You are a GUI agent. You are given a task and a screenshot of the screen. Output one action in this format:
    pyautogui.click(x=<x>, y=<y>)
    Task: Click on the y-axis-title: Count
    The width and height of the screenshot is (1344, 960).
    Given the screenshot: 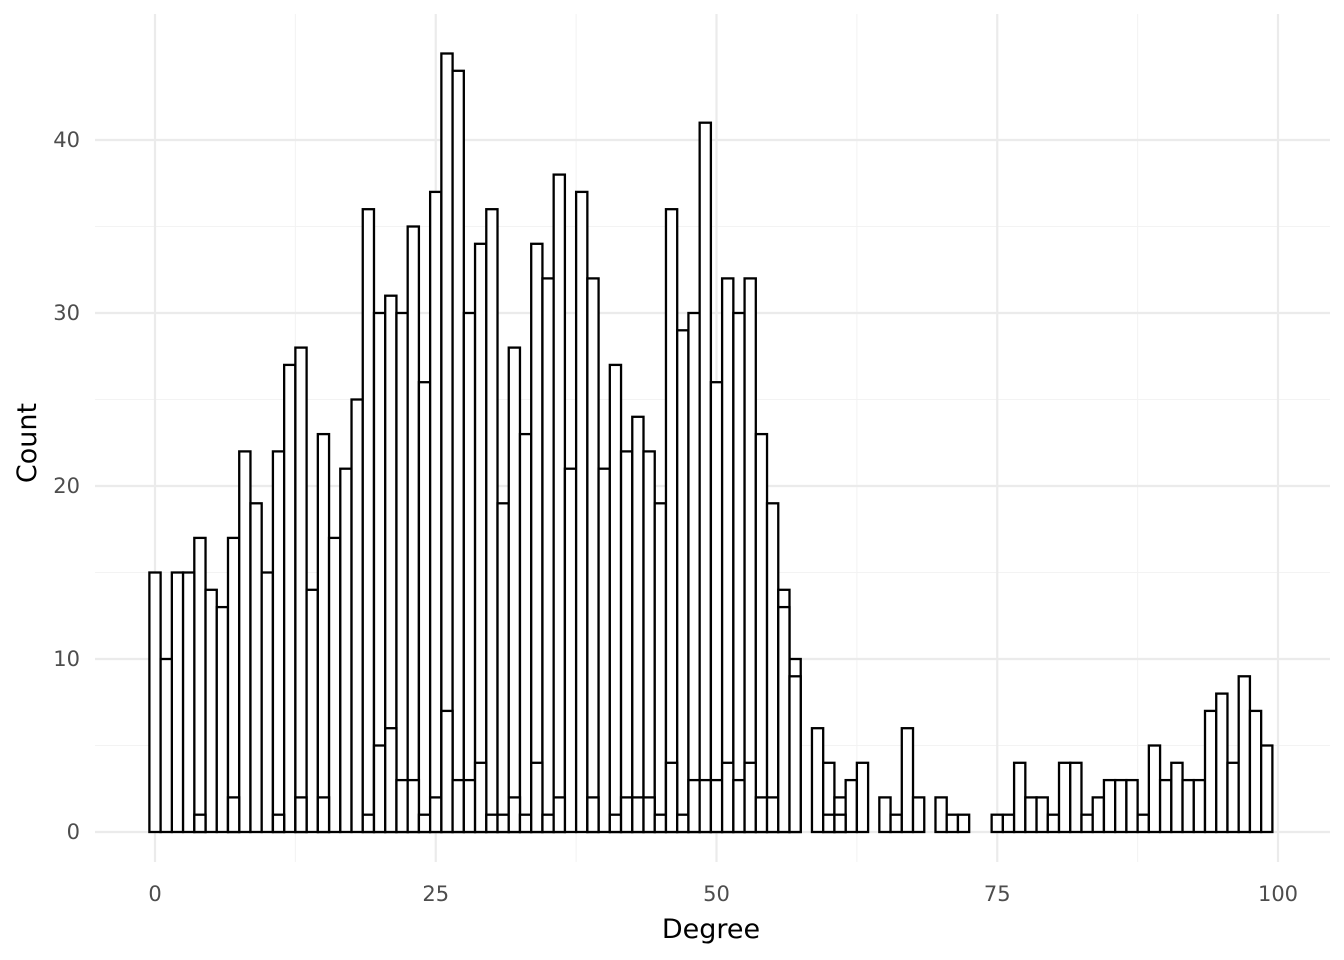 What is the action you would take?
    pyautogui.click(x=27, y=443)
    